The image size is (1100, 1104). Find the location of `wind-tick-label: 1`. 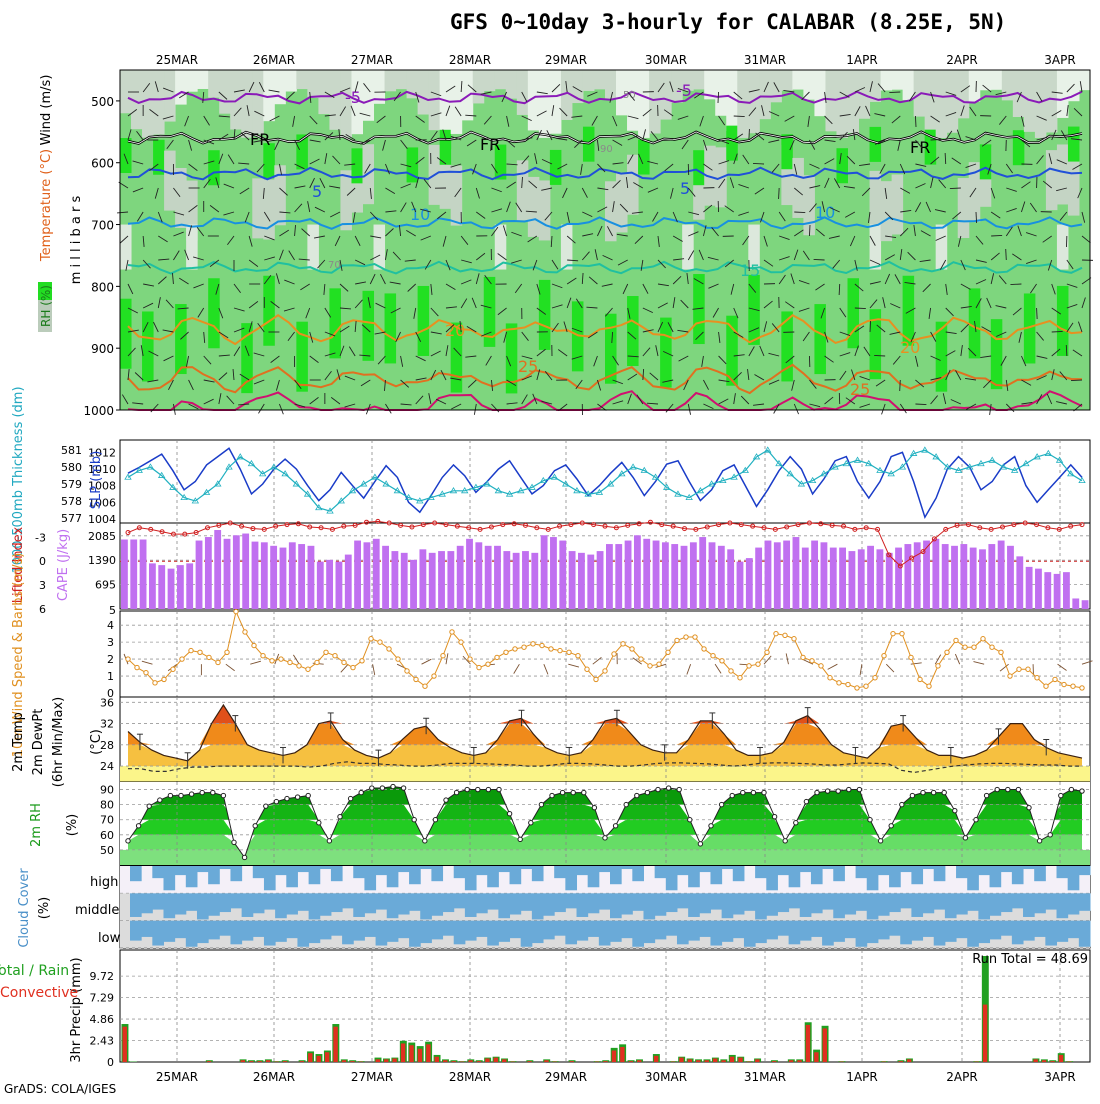

wind-tick-label: 1 is located at coordinates (110, 676).